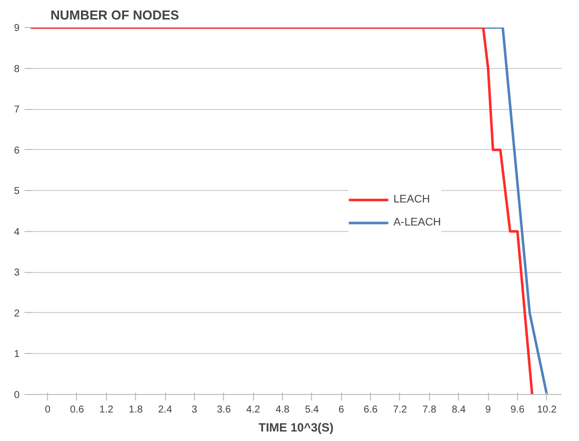 Image resolution: width=579 pixels, height=441 pixels. I want to click on x-tick-label: 6.6, so click(371, 410).